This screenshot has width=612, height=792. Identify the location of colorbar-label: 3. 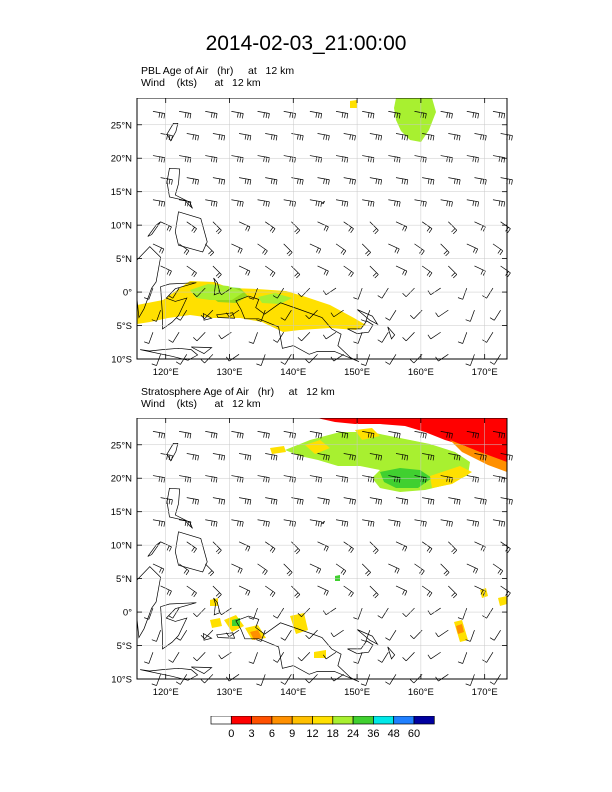
(251, 734).